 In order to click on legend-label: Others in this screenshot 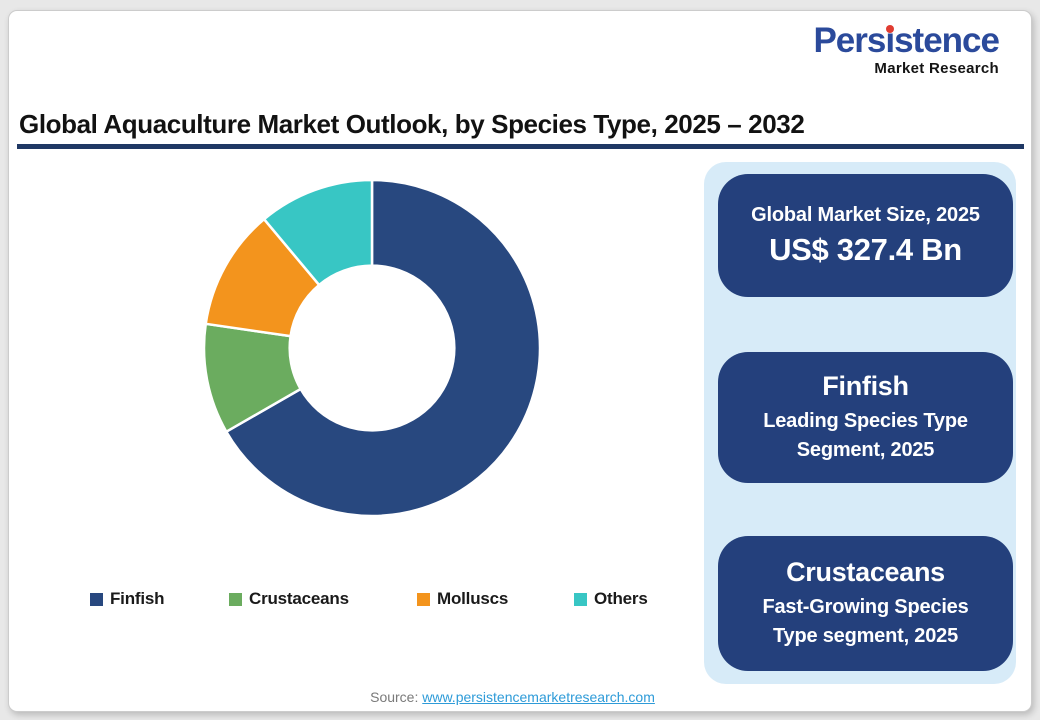, I will do `click(621, 598)`.